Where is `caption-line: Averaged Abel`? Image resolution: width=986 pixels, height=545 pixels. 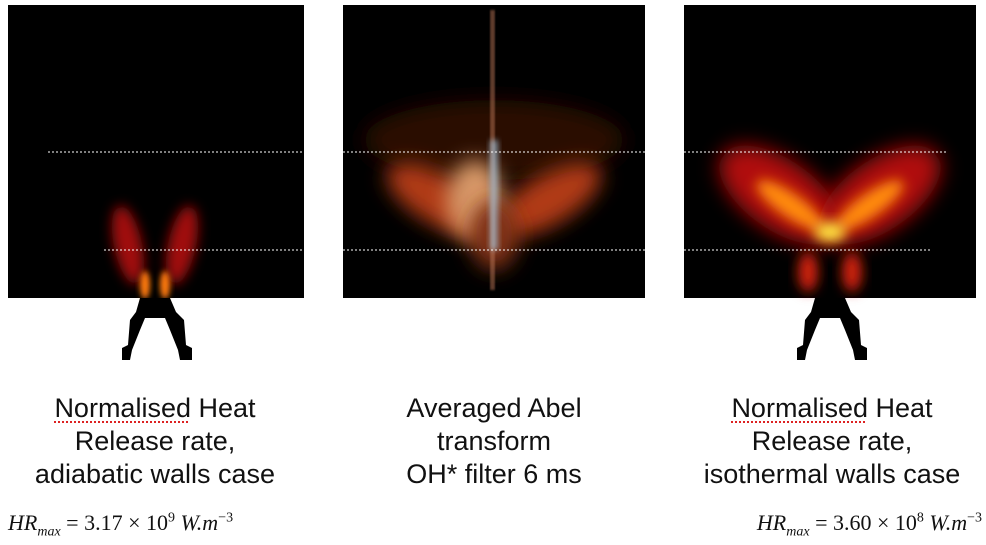
caption-line: Averaged Abel is located at coordinates (494, 408).